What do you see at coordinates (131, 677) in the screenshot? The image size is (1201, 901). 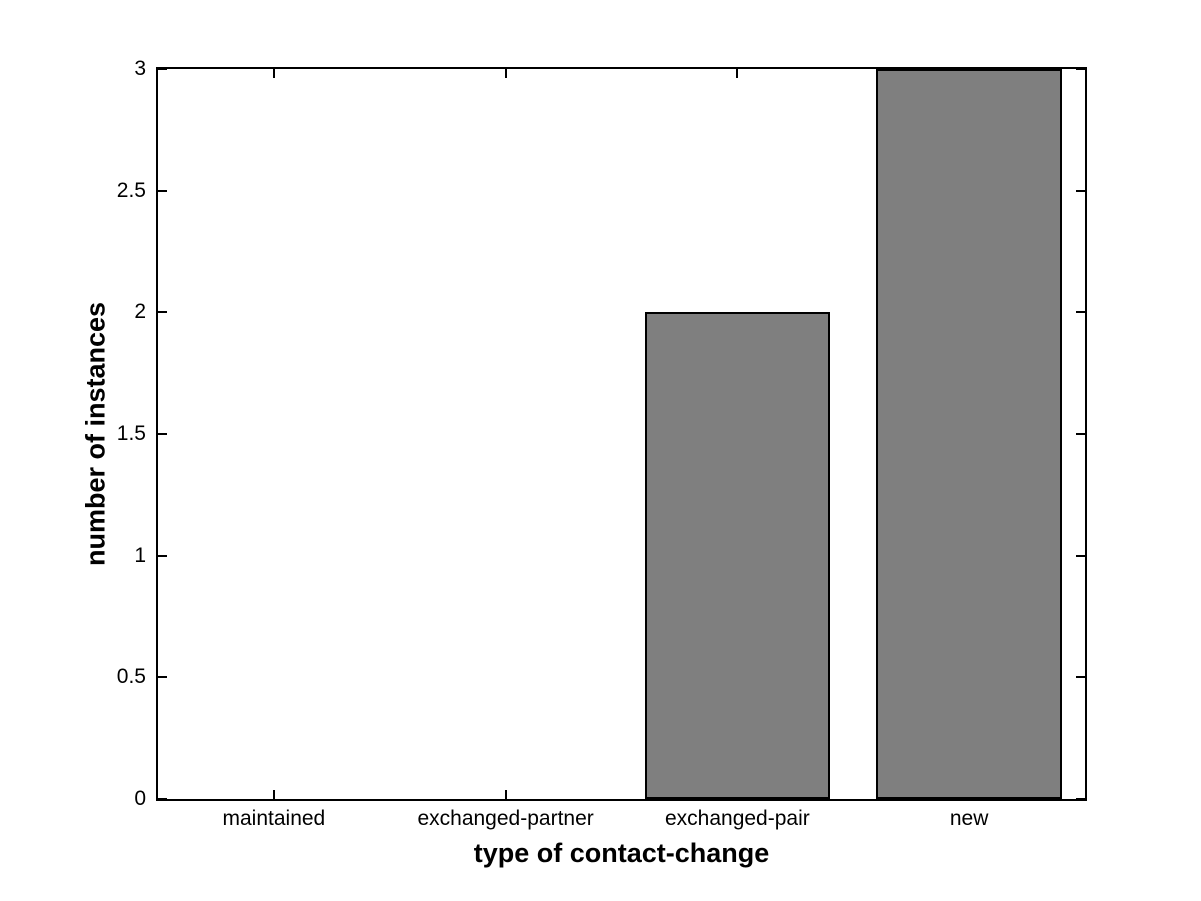 I see `y-tick-label: 0.5` at bounding box center [131, 677].